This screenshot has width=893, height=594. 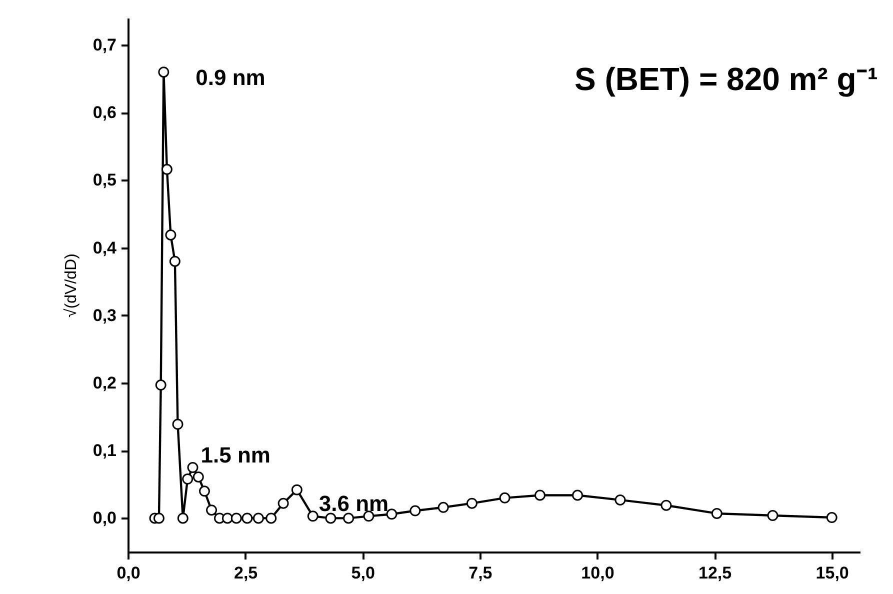 I want to click on y-tick-label: 0,0, so click(x=104, y=518).